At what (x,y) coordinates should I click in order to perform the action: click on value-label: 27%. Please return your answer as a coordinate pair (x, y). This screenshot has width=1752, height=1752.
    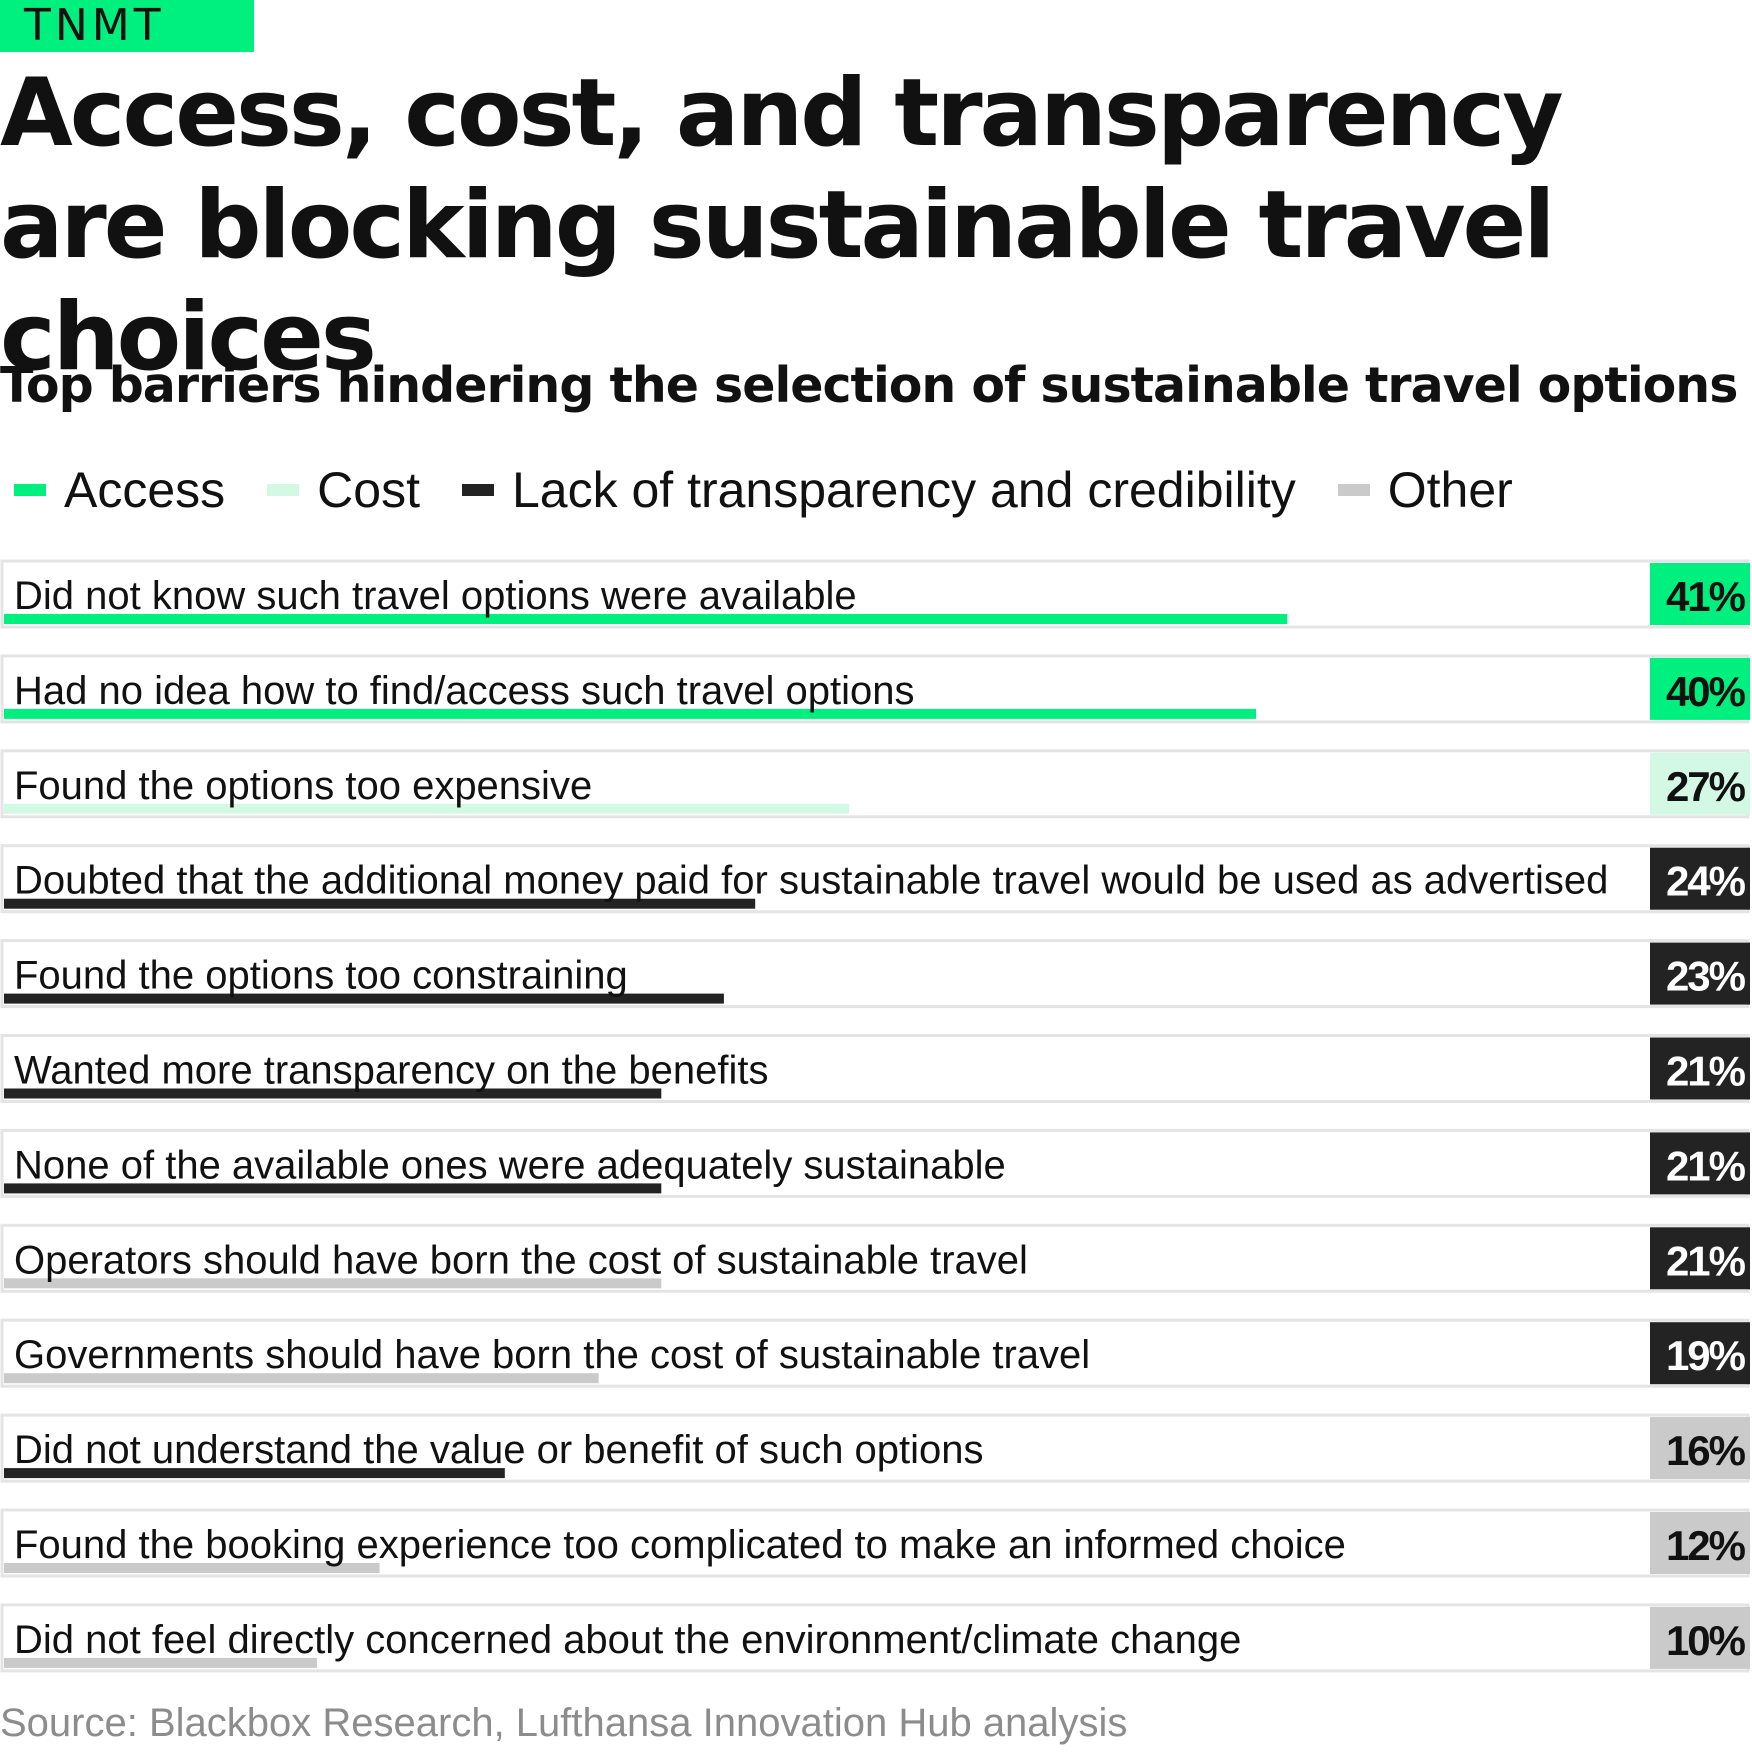
    Looking at the image, I should click on (1706, 786).